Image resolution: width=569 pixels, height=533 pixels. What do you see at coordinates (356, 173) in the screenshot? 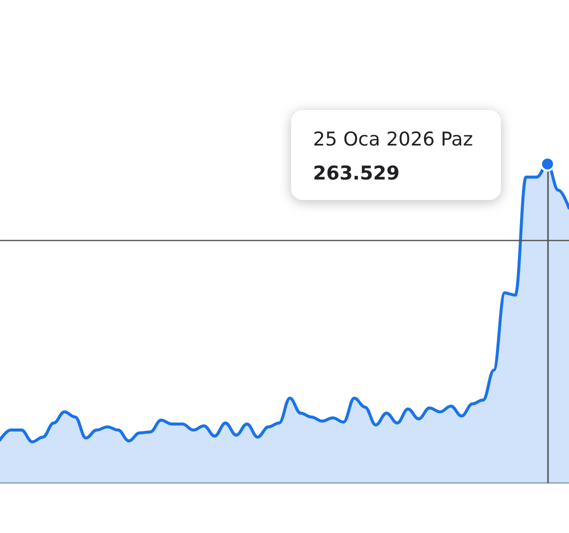
I see `annotation: 263.529` at bounding box center [356, 173].